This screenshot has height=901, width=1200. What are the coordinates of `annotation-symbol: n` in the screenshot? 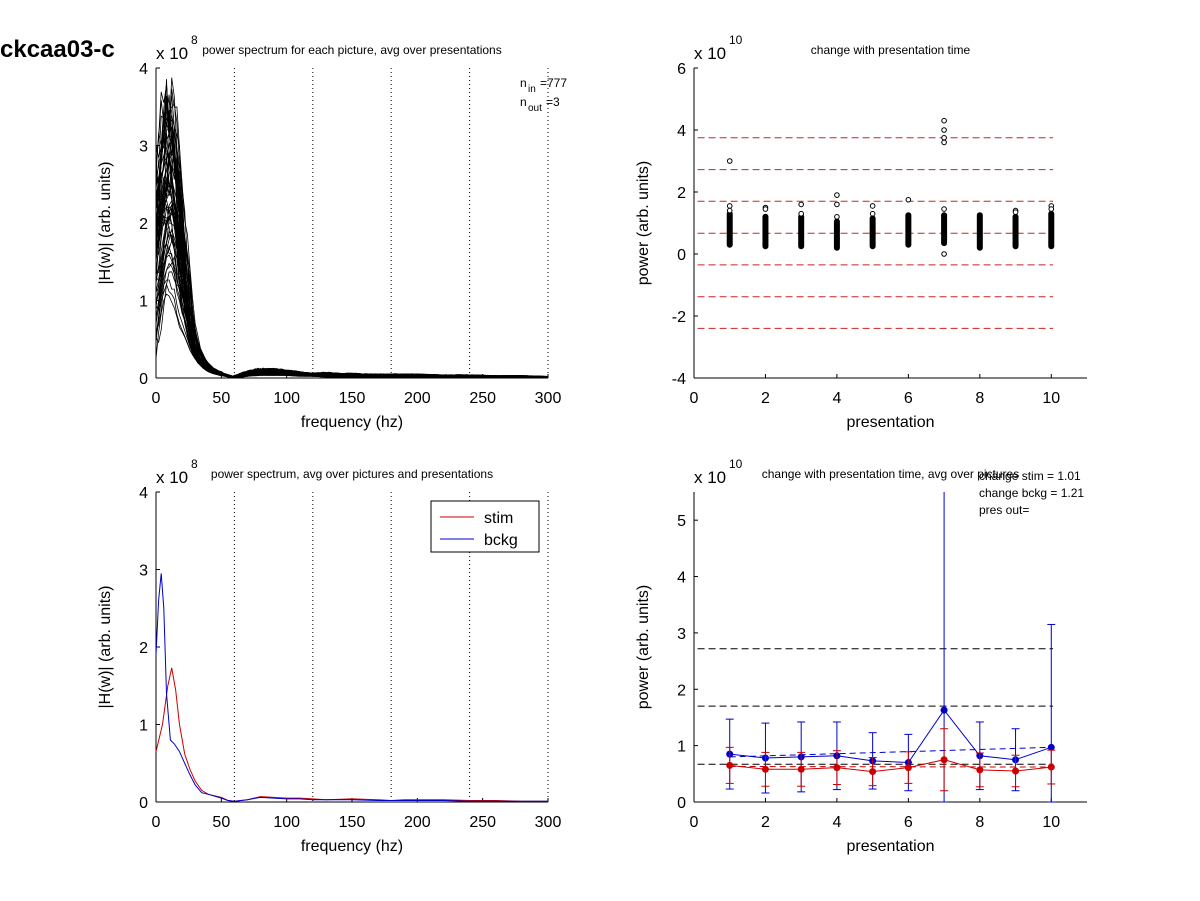 It's located at (523, 83).